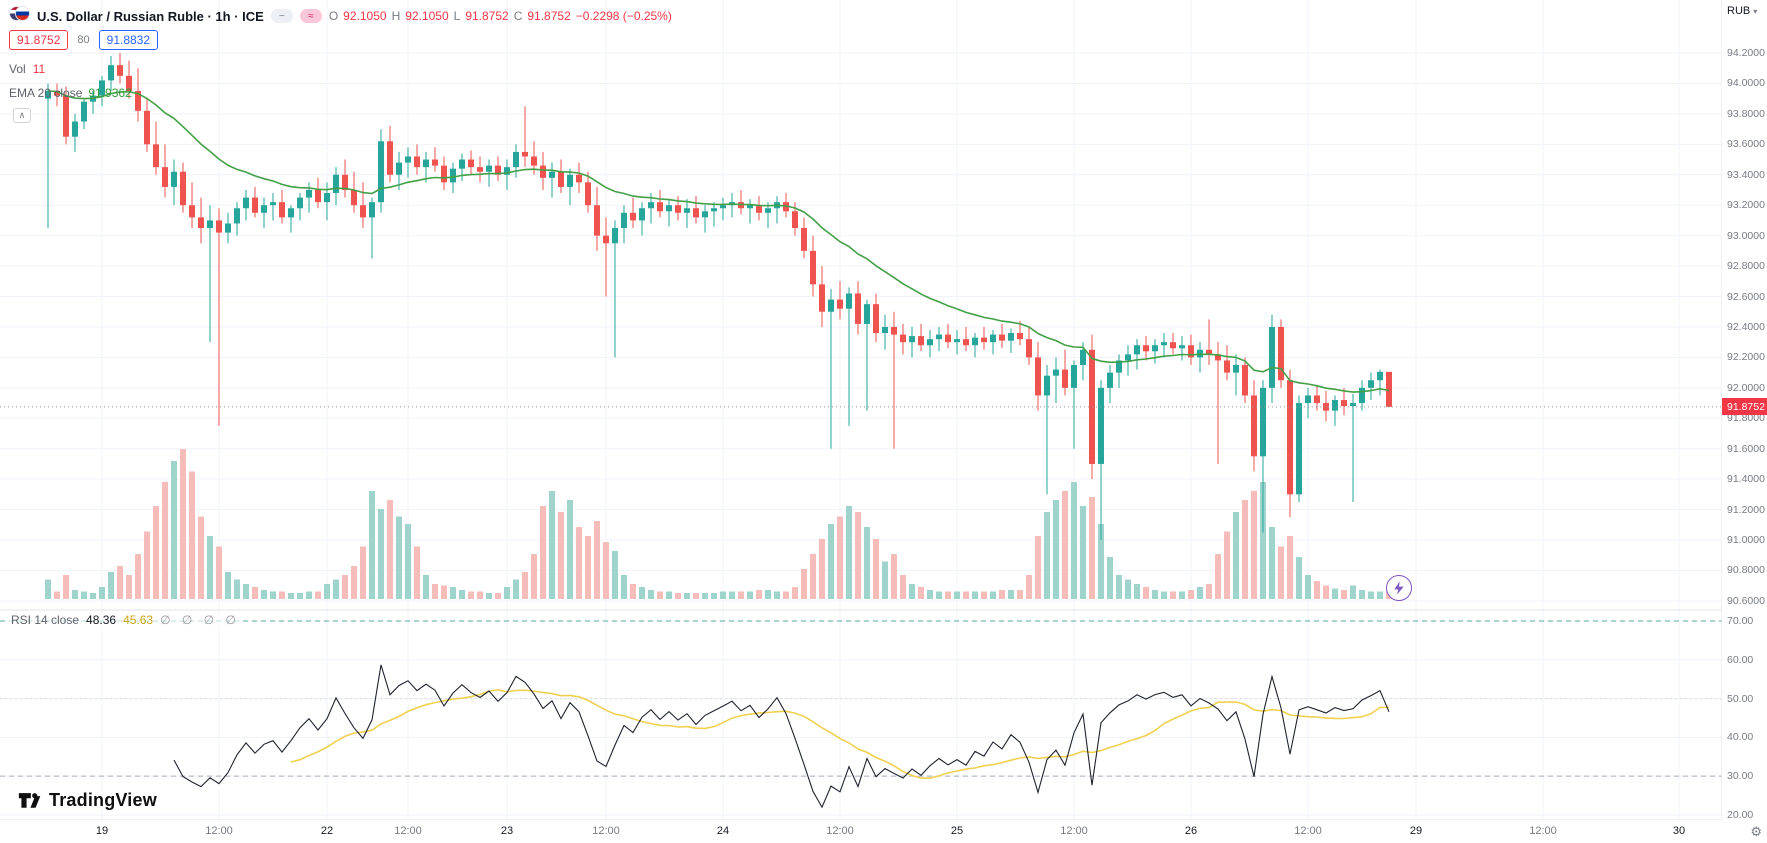  I want to click on rsi-tick-label: 30.00, so click(1740, 776).